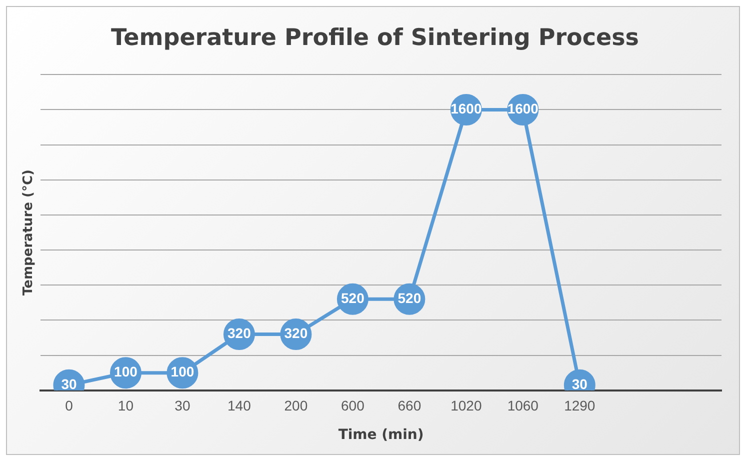 The image size is (744, 459). What do you see at coordinates (240, 406) in the screenshot?
I see `x-tick-label: 140` at bounding box center [240, 406].